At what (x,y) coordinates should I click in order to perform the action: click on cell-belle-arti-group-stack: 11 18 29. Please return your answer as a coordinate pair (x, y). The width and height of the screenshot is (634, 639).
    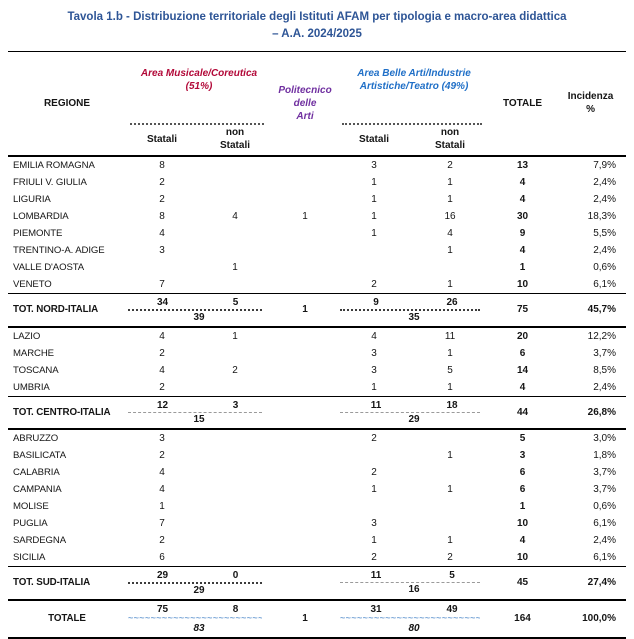
    Looking at the image, I should click on (414, 412).